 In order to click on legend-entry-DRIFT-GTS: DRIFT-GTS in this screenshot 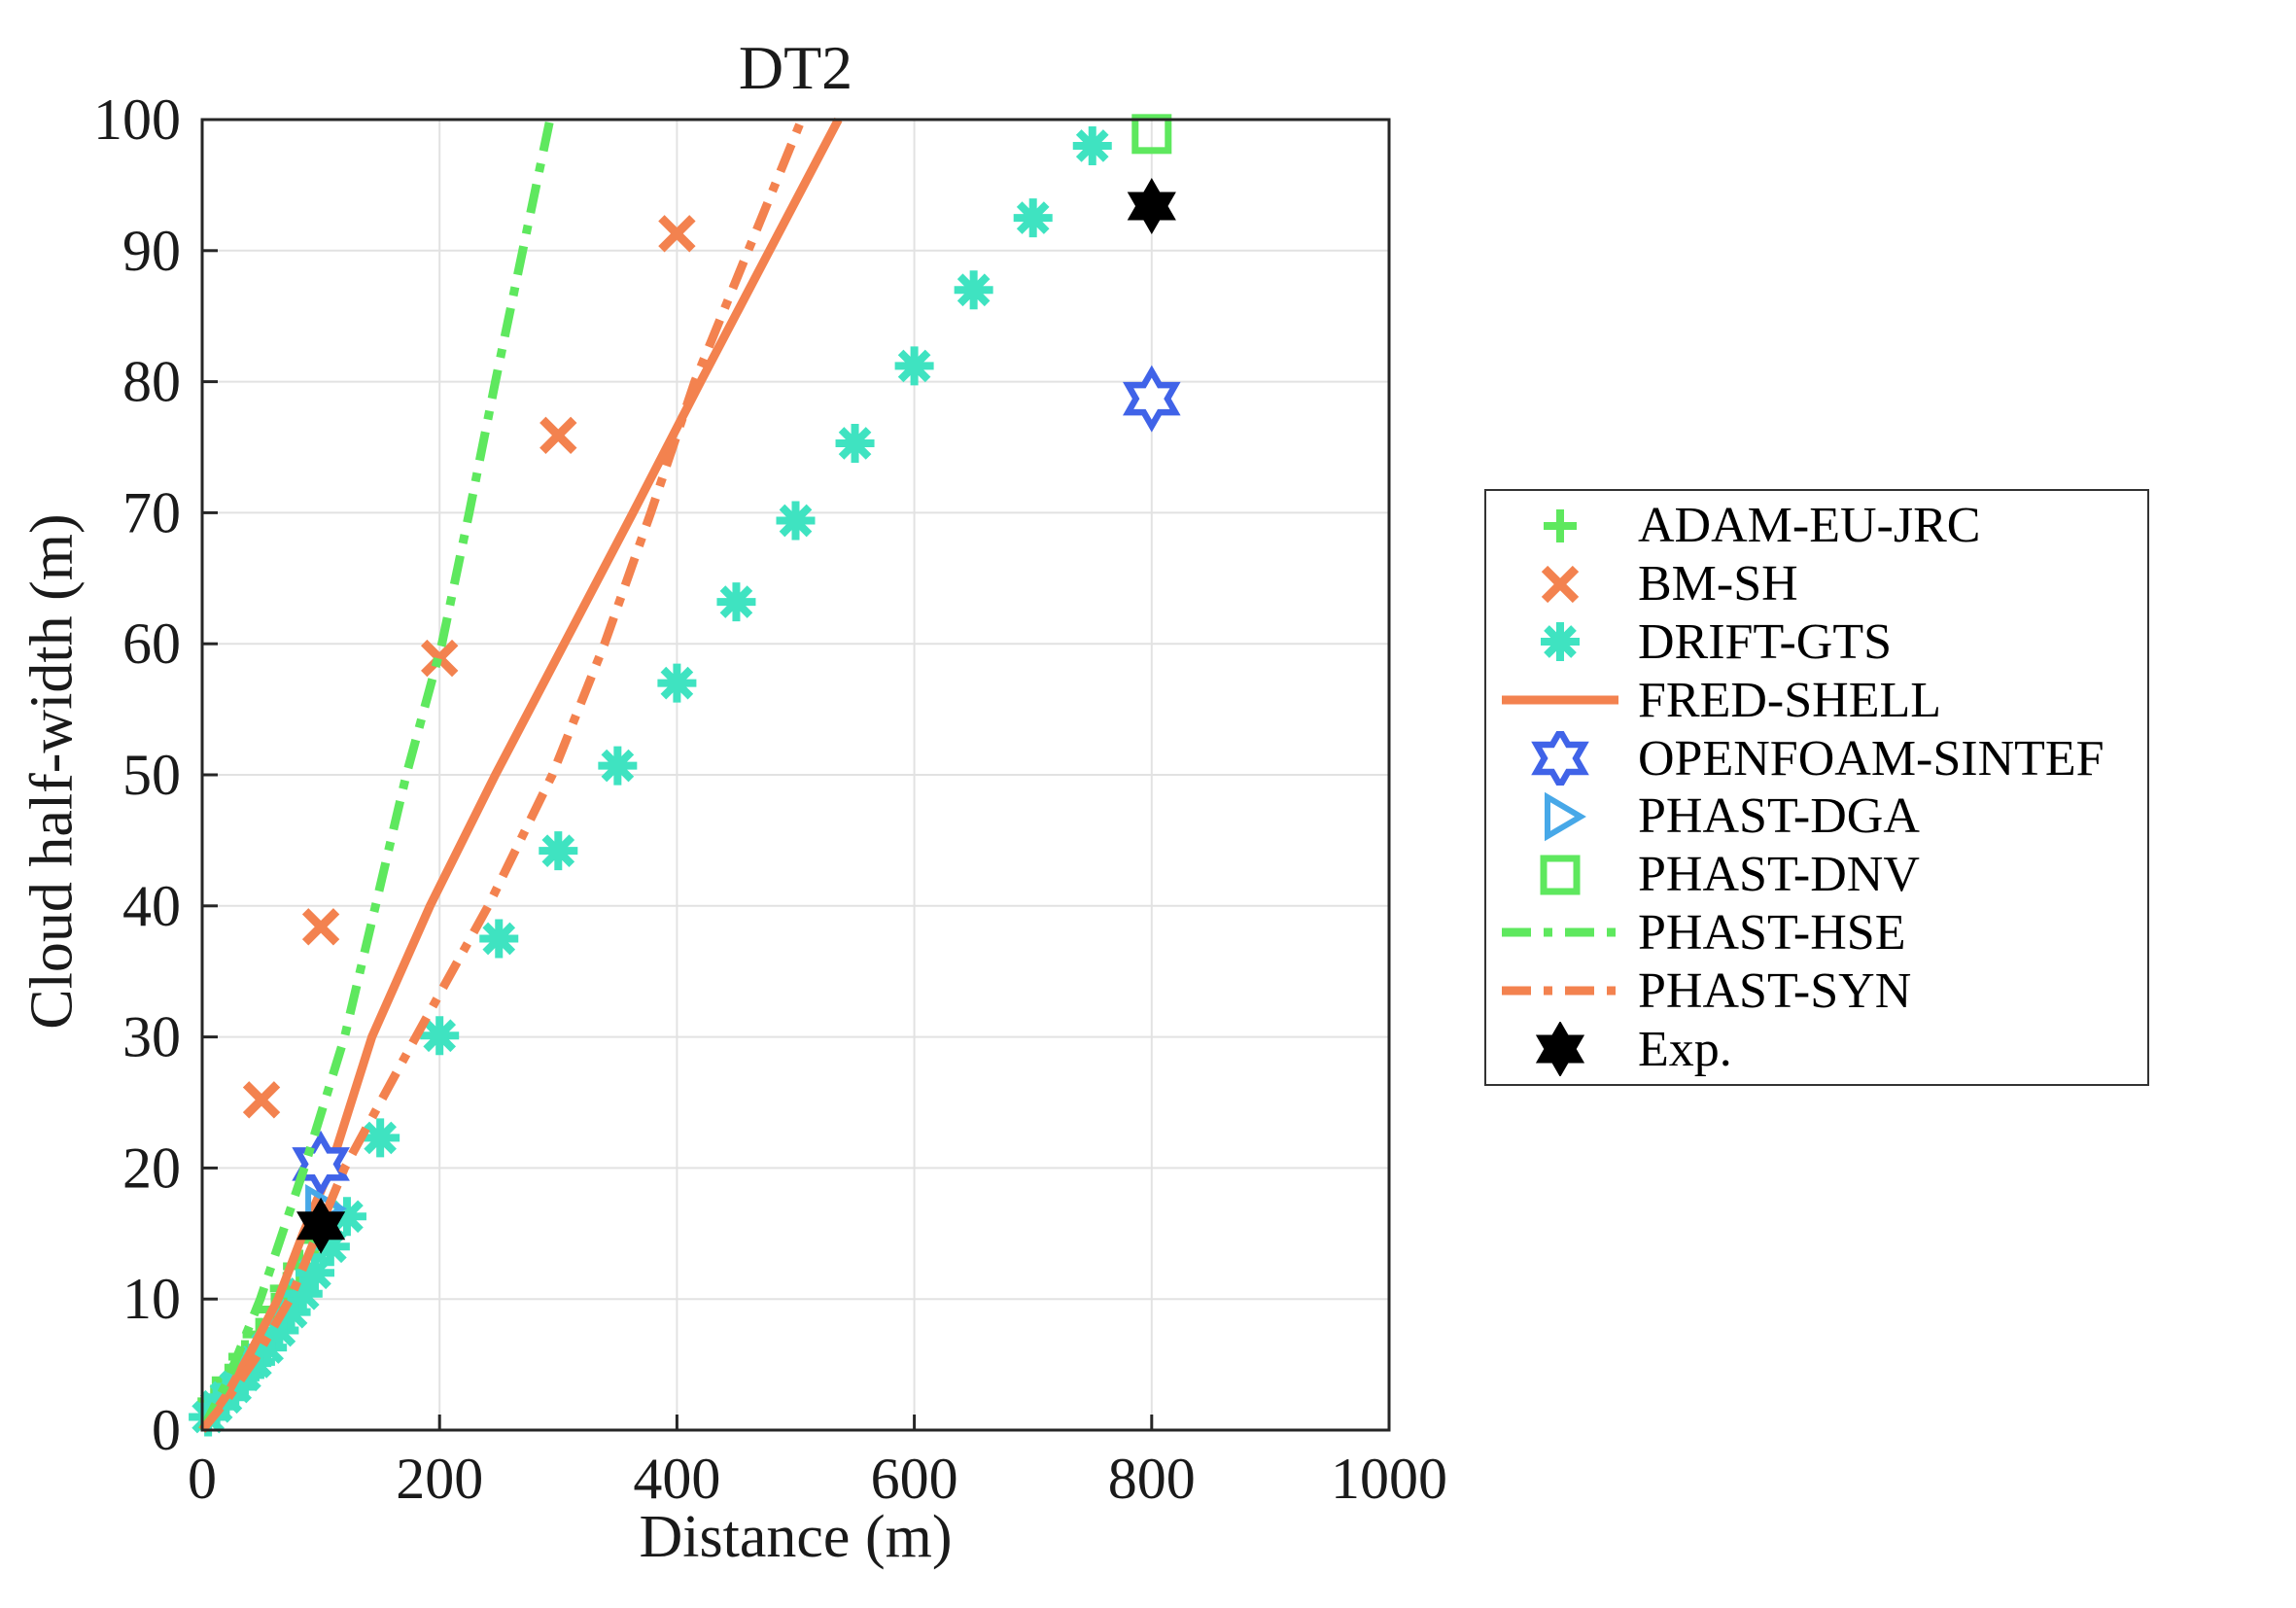, I will do `click(1821, 642)`.